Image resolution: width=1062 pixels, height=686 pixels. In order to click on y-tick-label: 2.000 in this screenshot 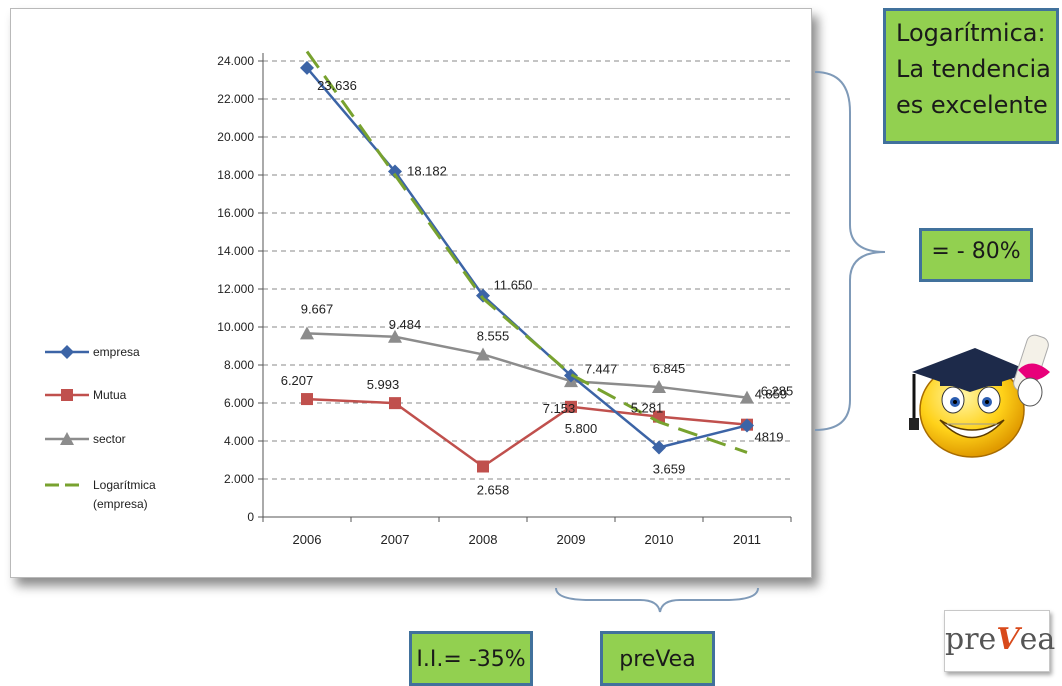, I will do `click(239, 479)`.